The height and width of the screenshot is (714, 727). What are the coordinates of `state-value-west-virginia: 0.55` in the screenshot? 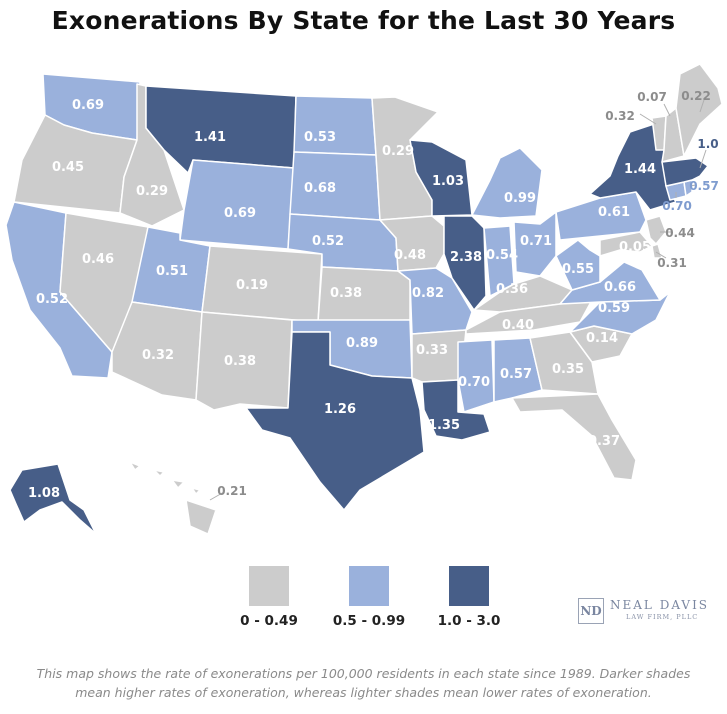 It's located at (578, 269).